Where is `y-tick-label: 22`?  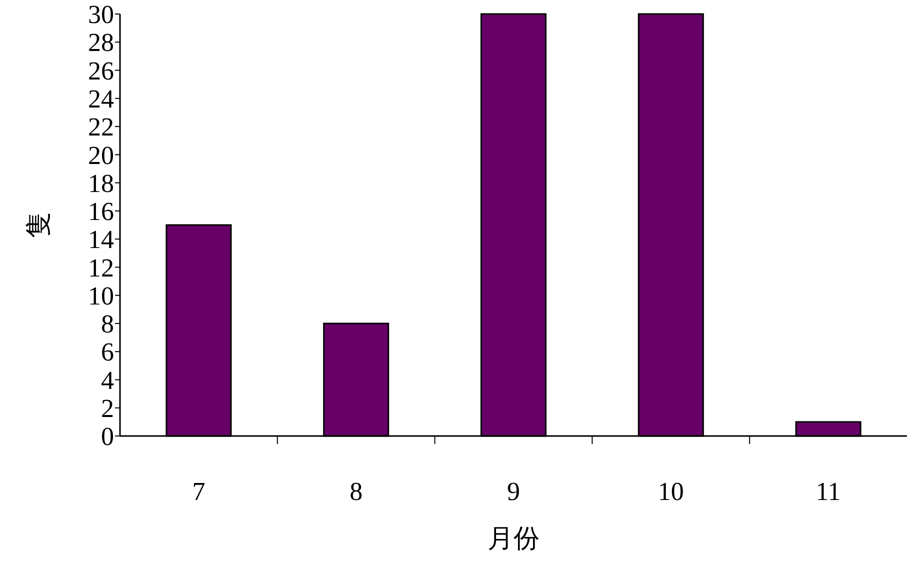
y-tick-label: 22 is located at coordinates (101, 127).